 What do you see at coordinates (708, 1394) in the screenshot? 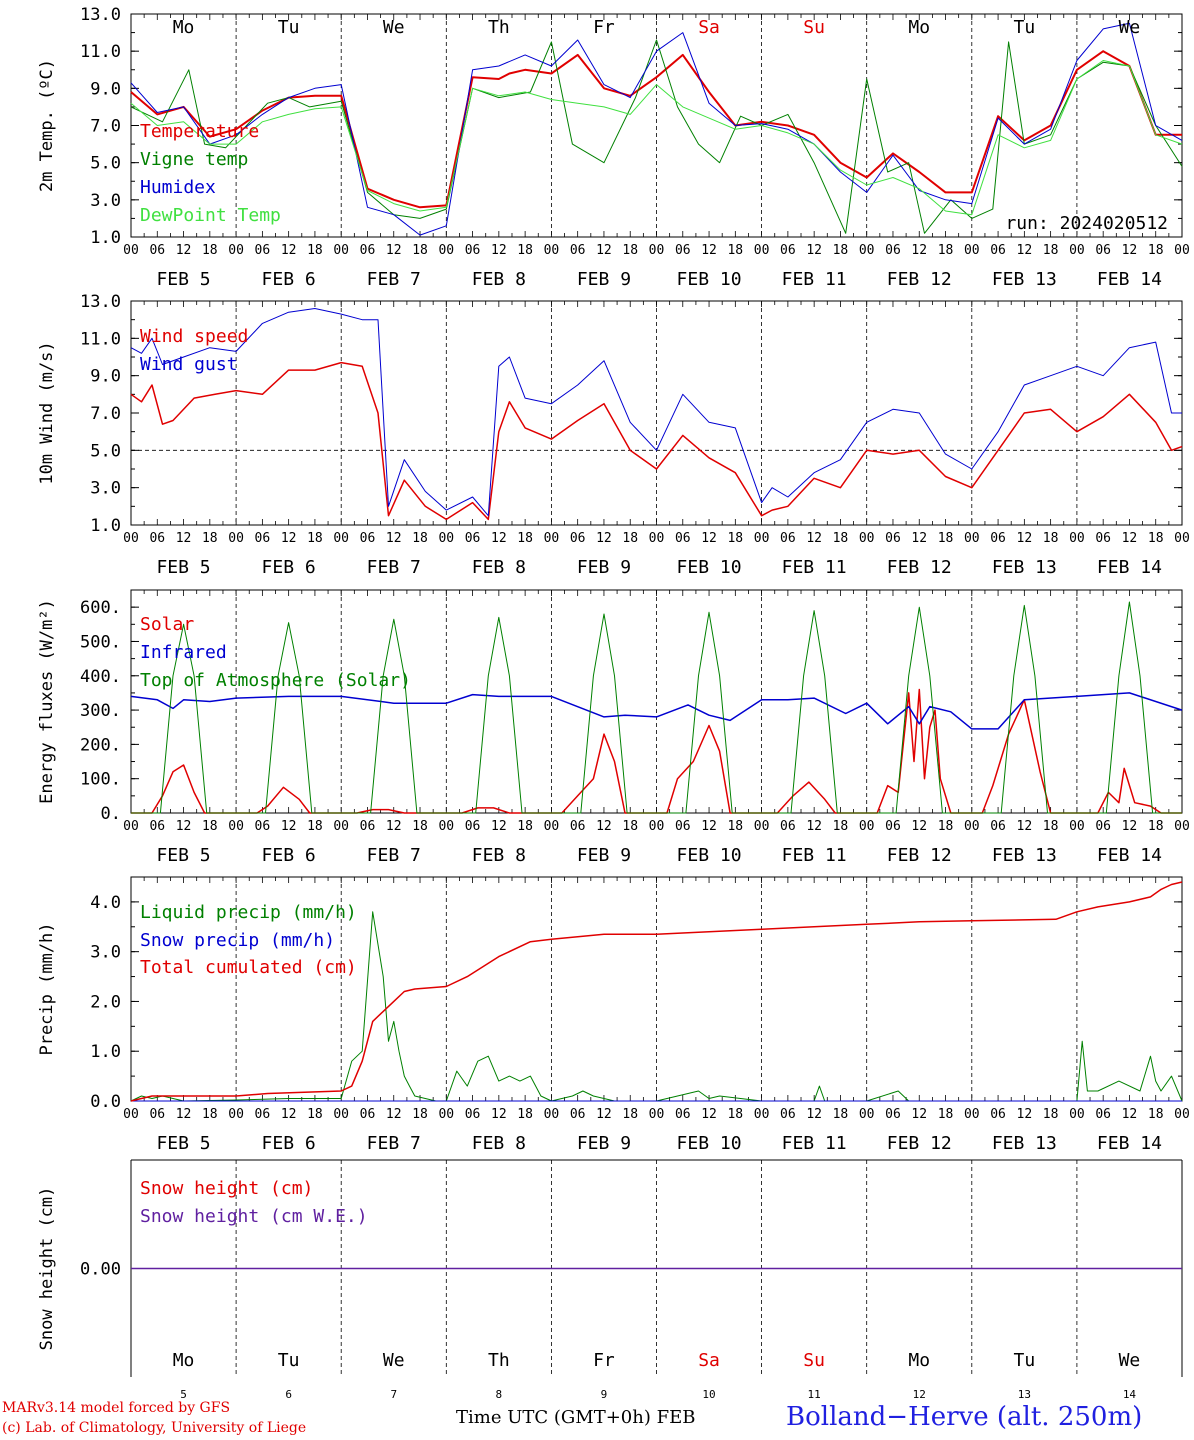
I see `day-number: 10` at bounding box center [708, 1394].